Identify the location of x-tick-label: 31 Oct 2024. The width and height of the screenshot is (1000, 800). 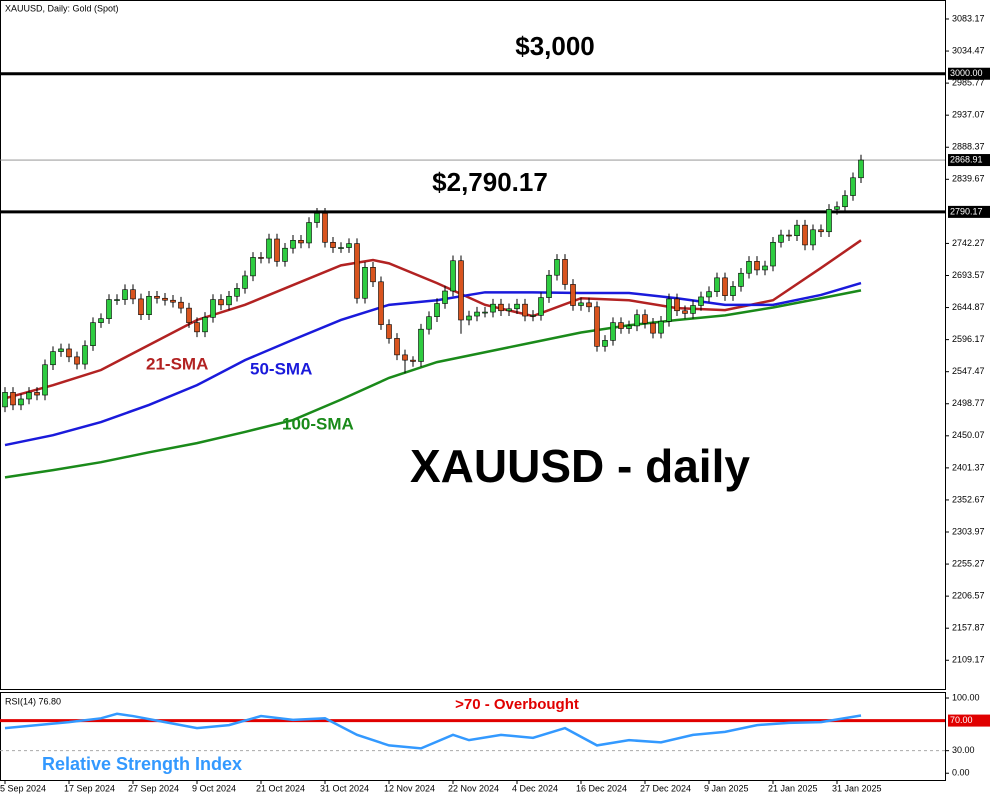
(344, 788).